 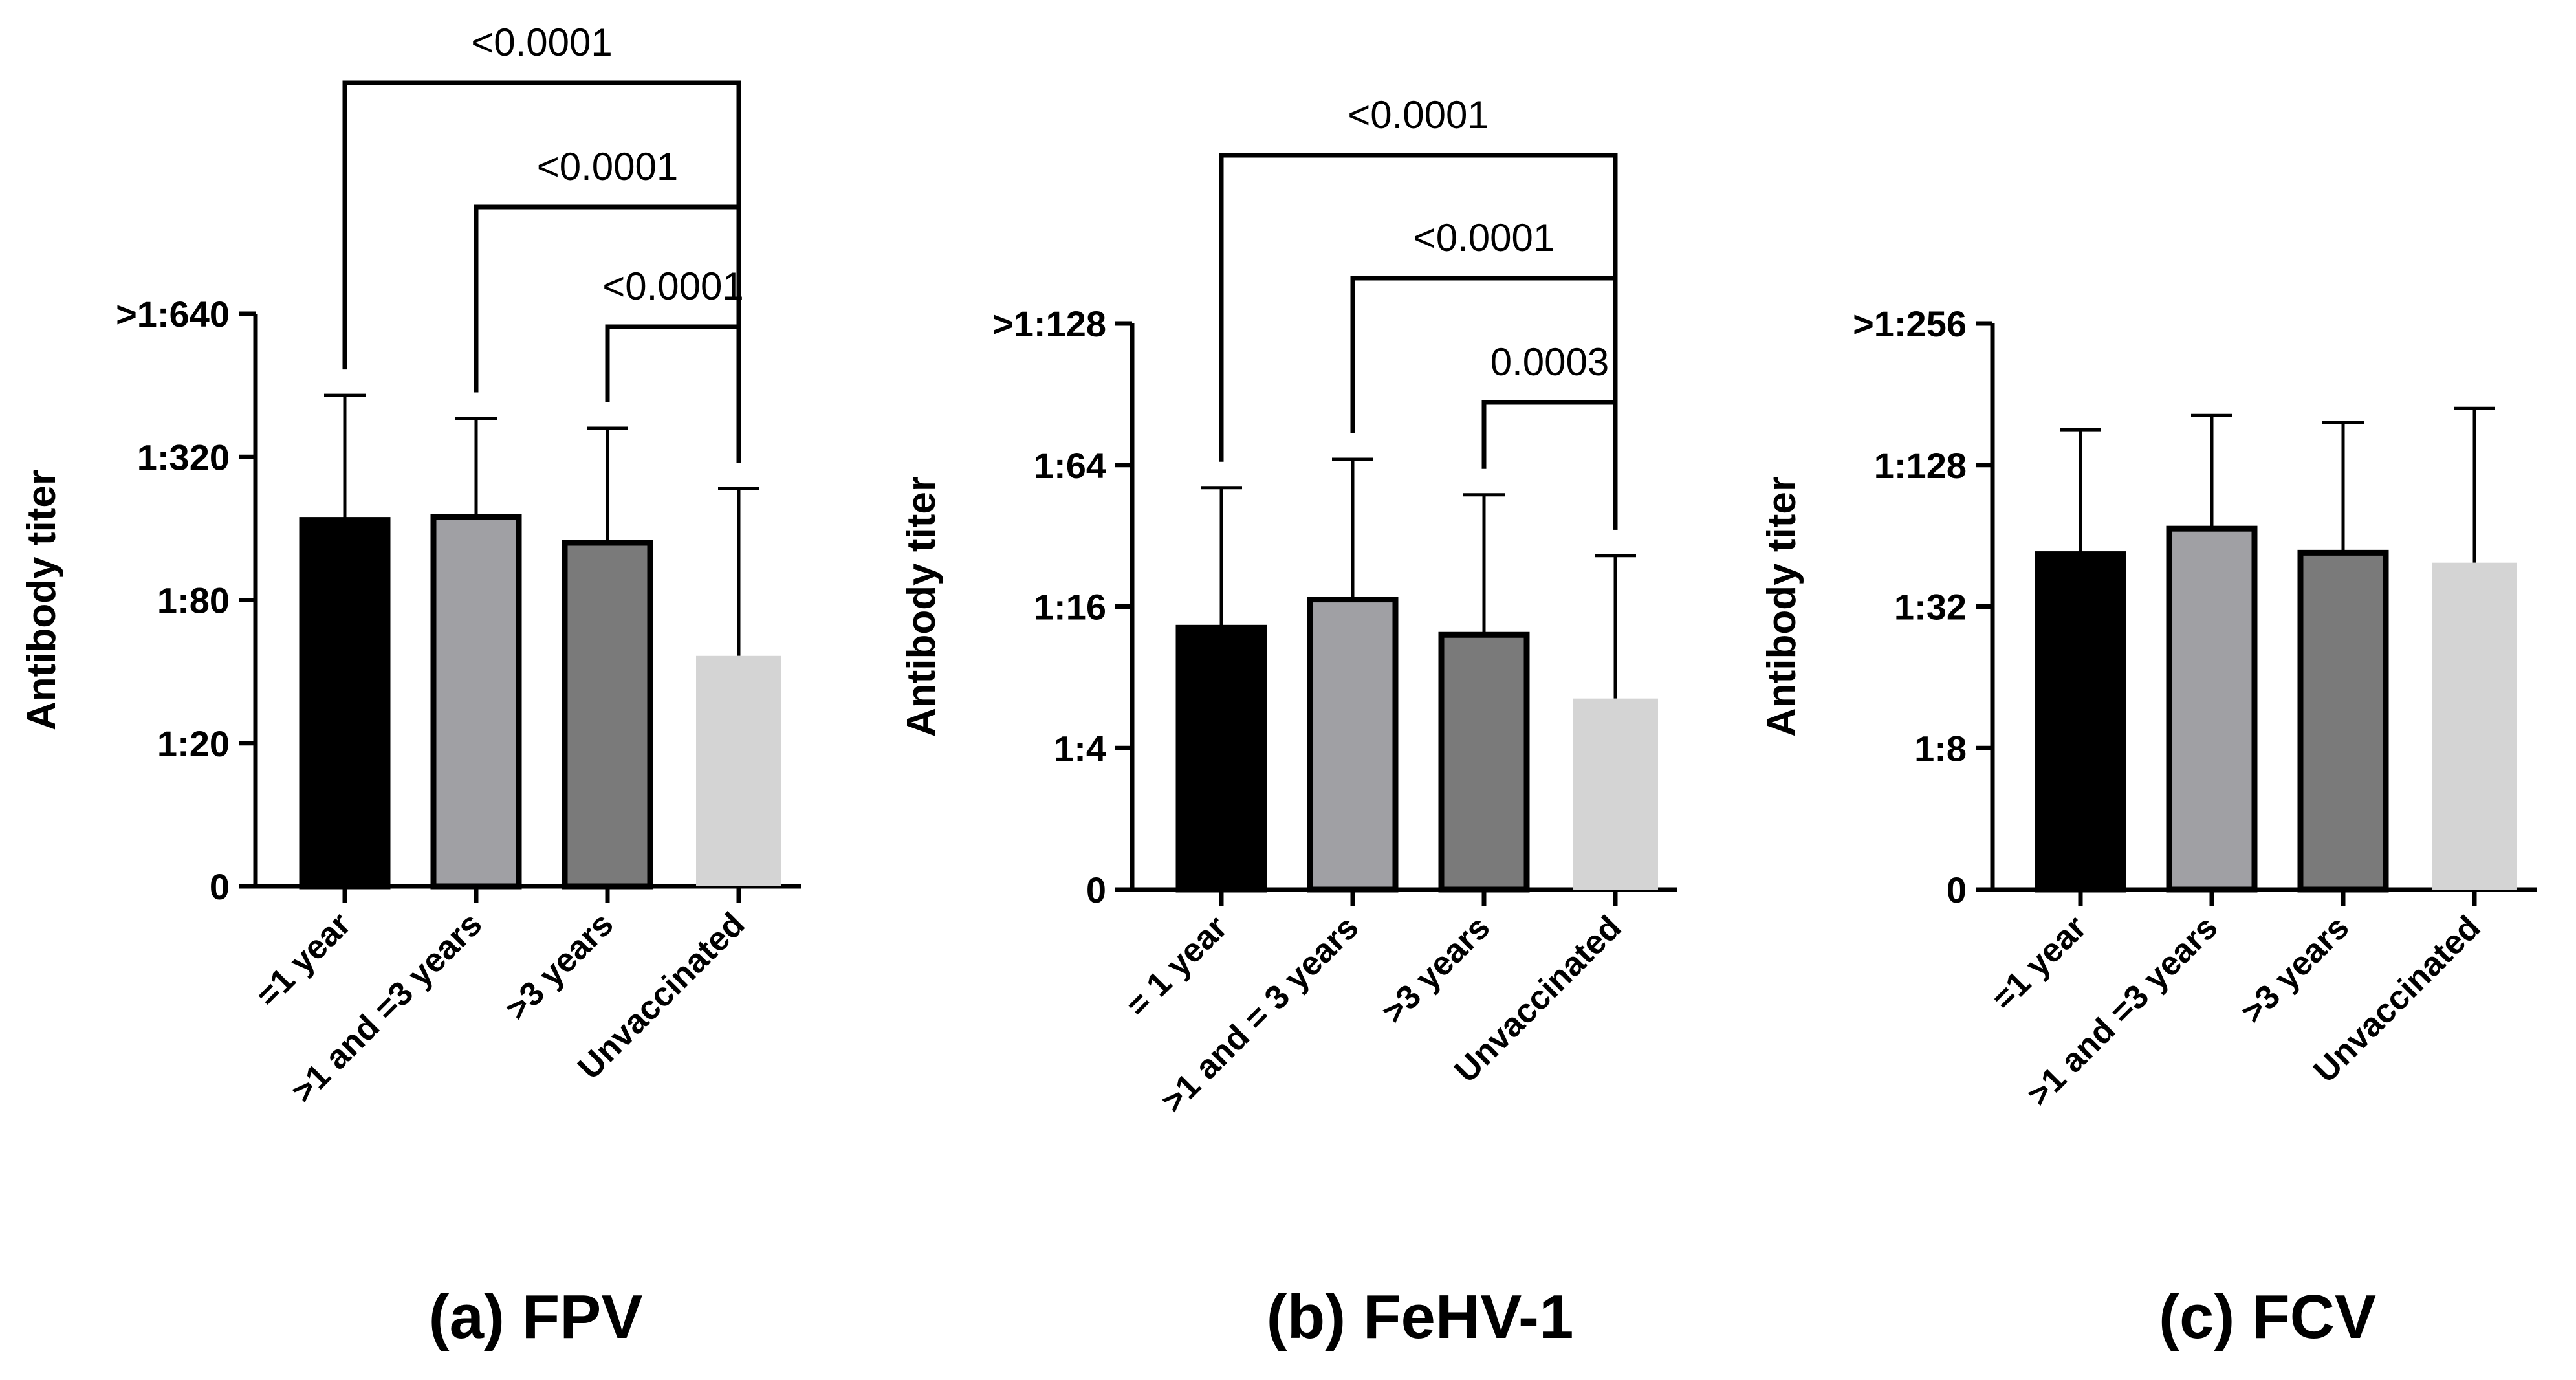 What do you see at coordinates (1930, 608) in the screenshot?
I see `y-tick-label: 1:32` at bounding box center [1930, 608].